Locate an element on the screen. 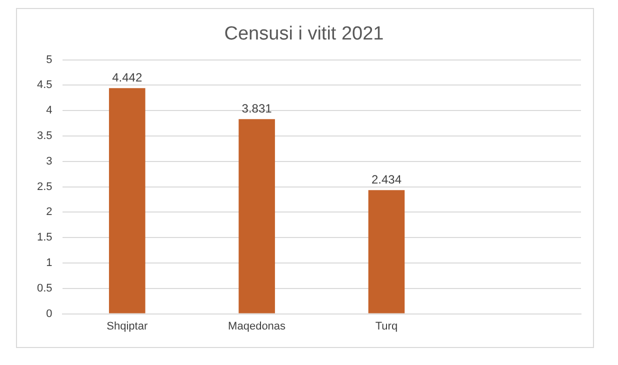 The image size is (618, 365). y-tick-label: 5 is located at coordinates (49, 60).